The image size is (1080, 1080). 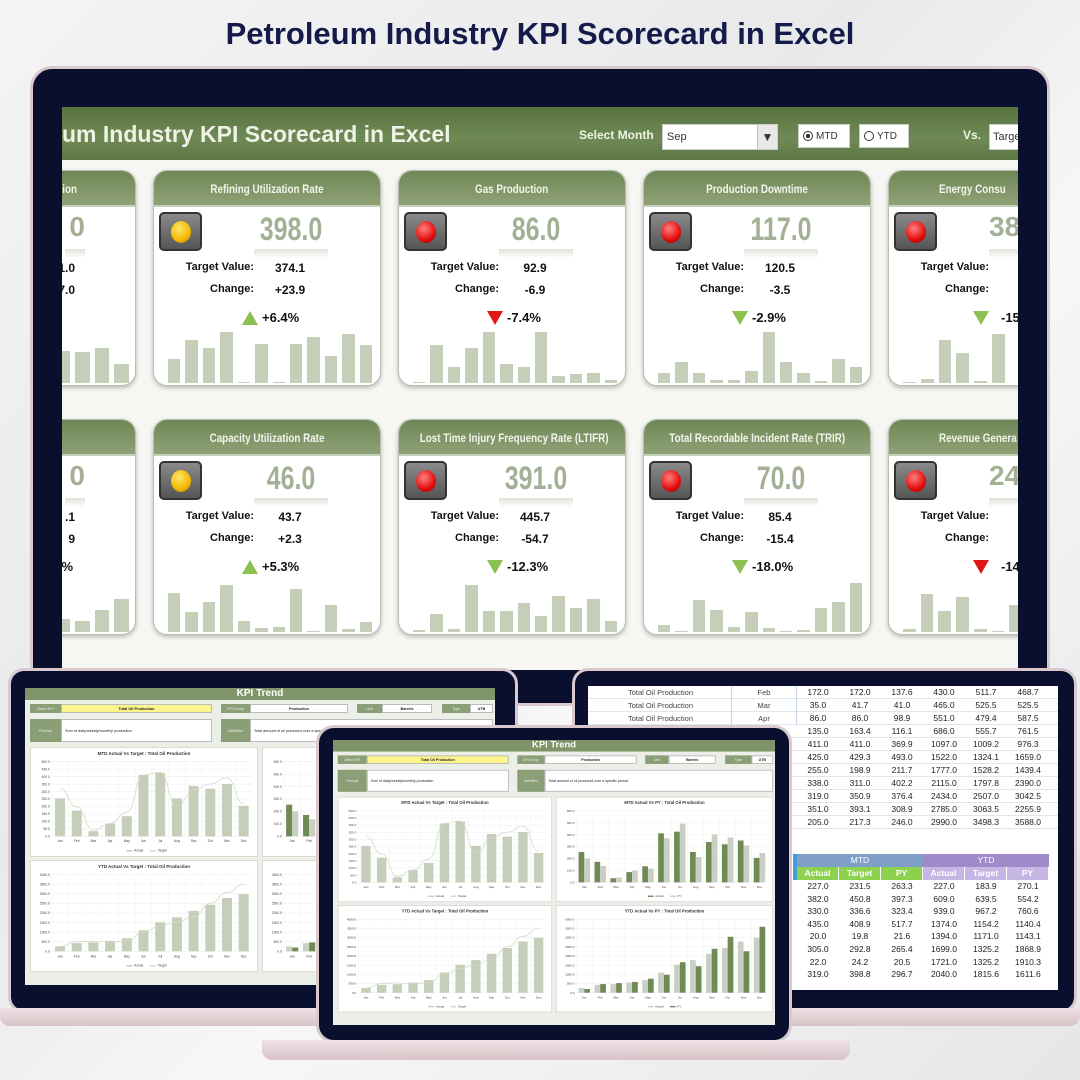 I want to click on kpi-card-title: Revenue Genera, so click(x=978, y=438).